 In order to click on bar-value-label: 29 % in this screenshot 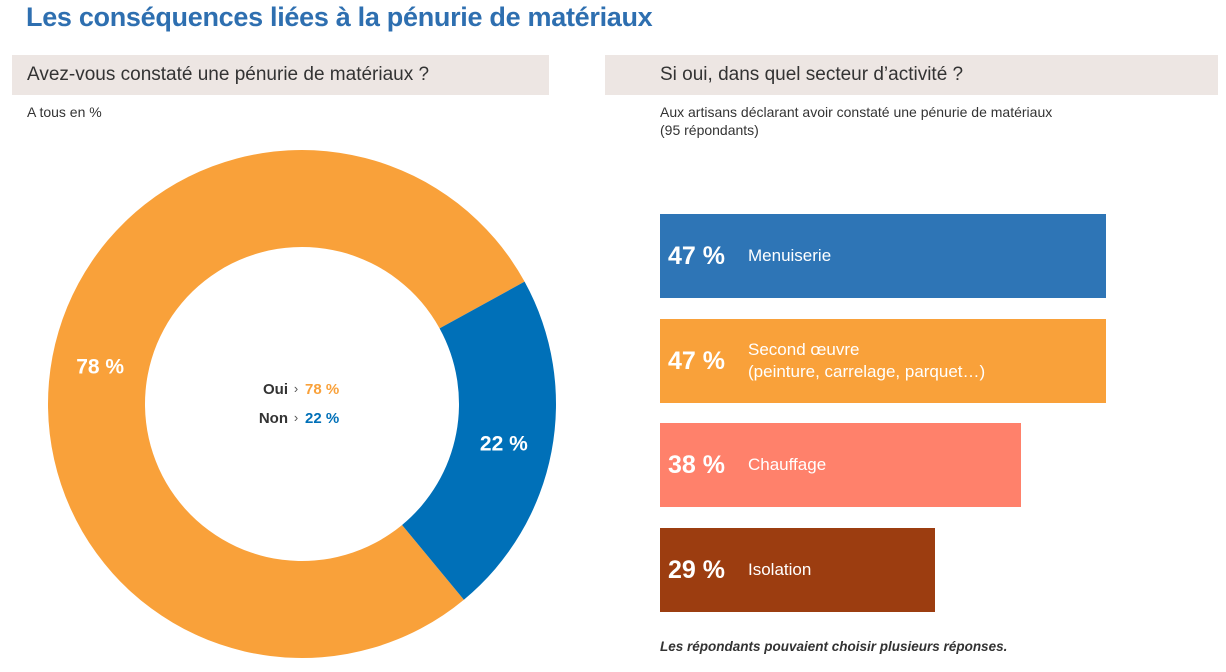, I will do `click(696, 569)`.